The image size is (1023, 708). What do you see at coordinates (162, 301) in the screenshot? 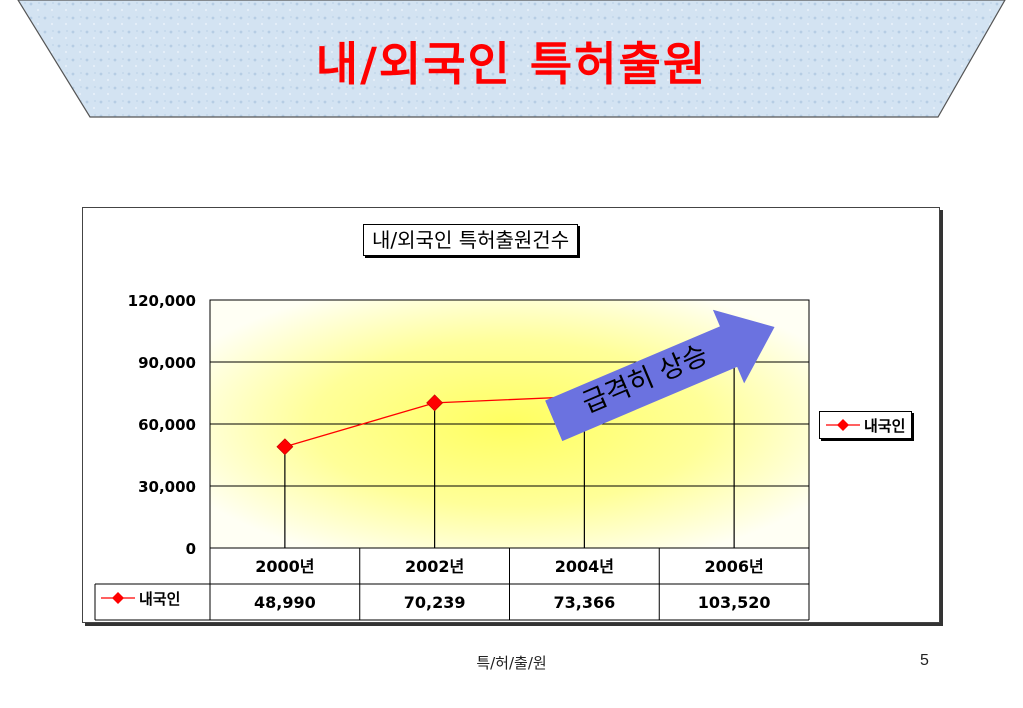
I see `y-tick-label: 120,000` at bounding box center [162, 301].